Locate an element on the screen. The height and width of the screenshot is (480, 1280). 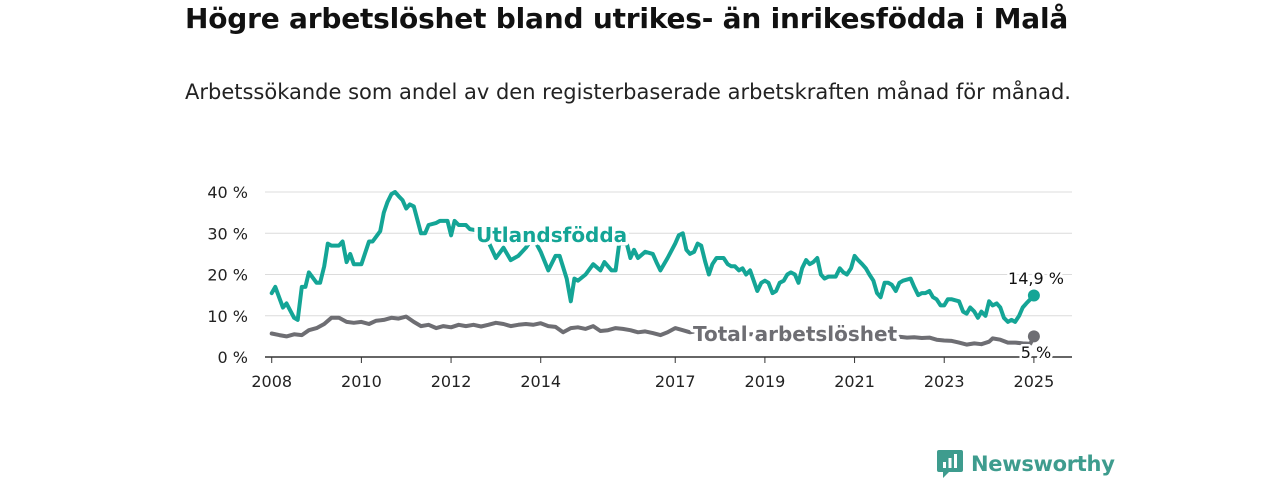
series-end-label: 5 % is located at coordinates (1036, 352).